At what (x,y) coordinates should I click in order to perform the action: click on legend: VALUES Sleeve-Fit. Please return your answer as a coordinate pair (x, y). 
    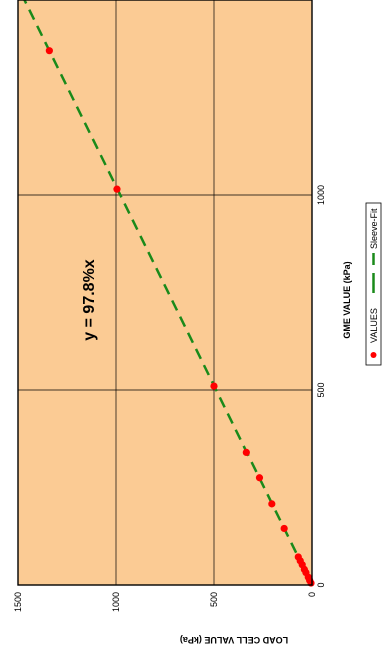
    Looking at the image, I should click on (373, 284).